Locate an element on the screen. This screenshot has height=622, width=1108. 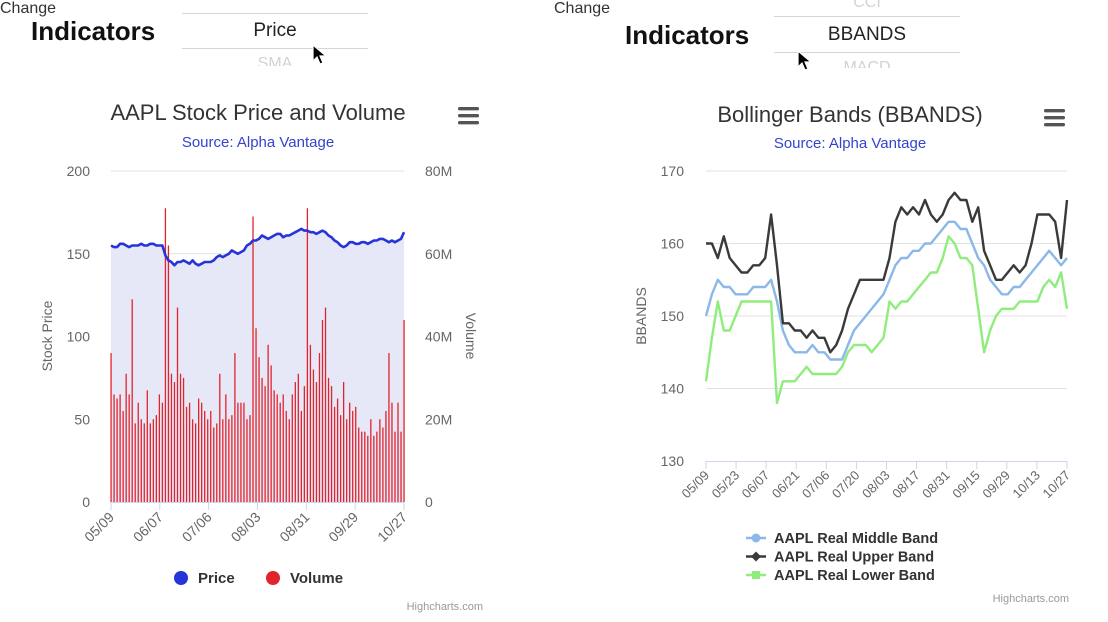
lower-band-line is located at coordinates (886, 320).